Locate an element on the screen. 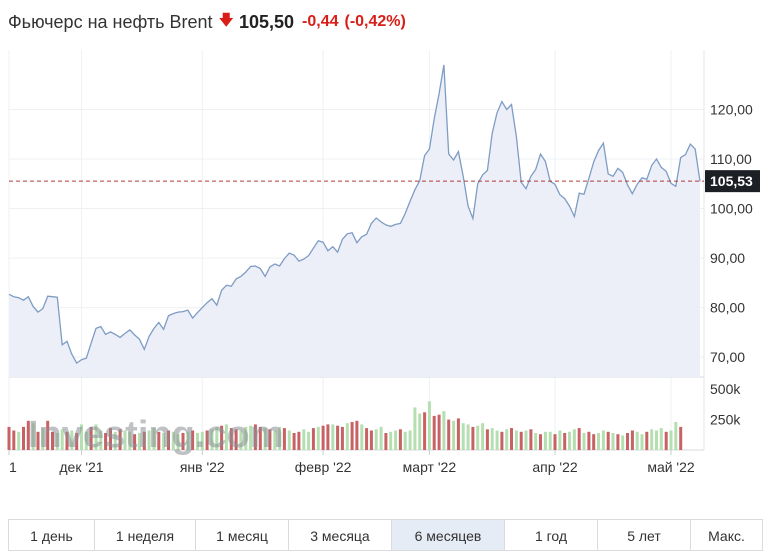  period-button-7: Макс. is located at coordinates (727, 535).